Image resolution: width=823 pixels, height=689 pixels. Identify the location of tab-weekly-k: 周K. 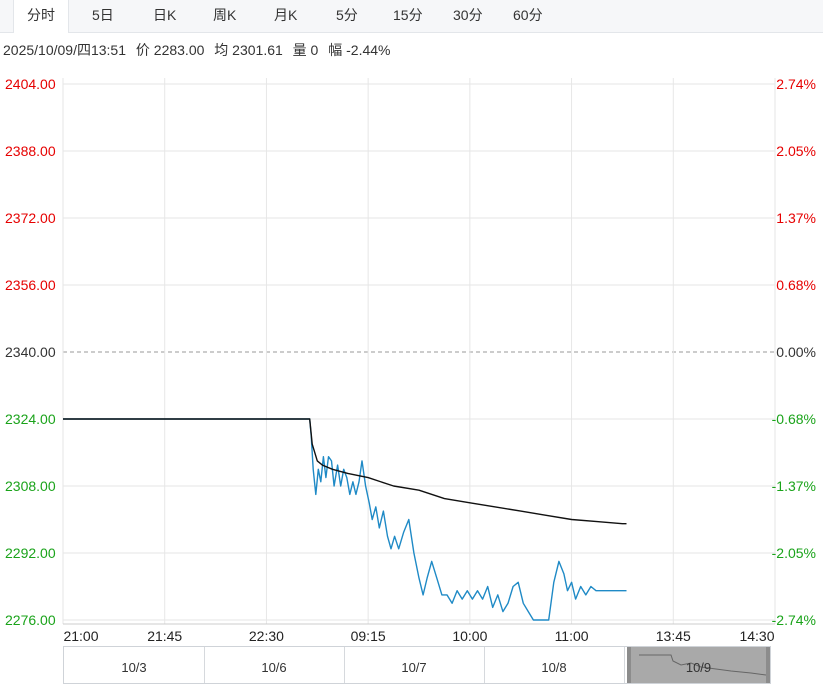
(225, 15).